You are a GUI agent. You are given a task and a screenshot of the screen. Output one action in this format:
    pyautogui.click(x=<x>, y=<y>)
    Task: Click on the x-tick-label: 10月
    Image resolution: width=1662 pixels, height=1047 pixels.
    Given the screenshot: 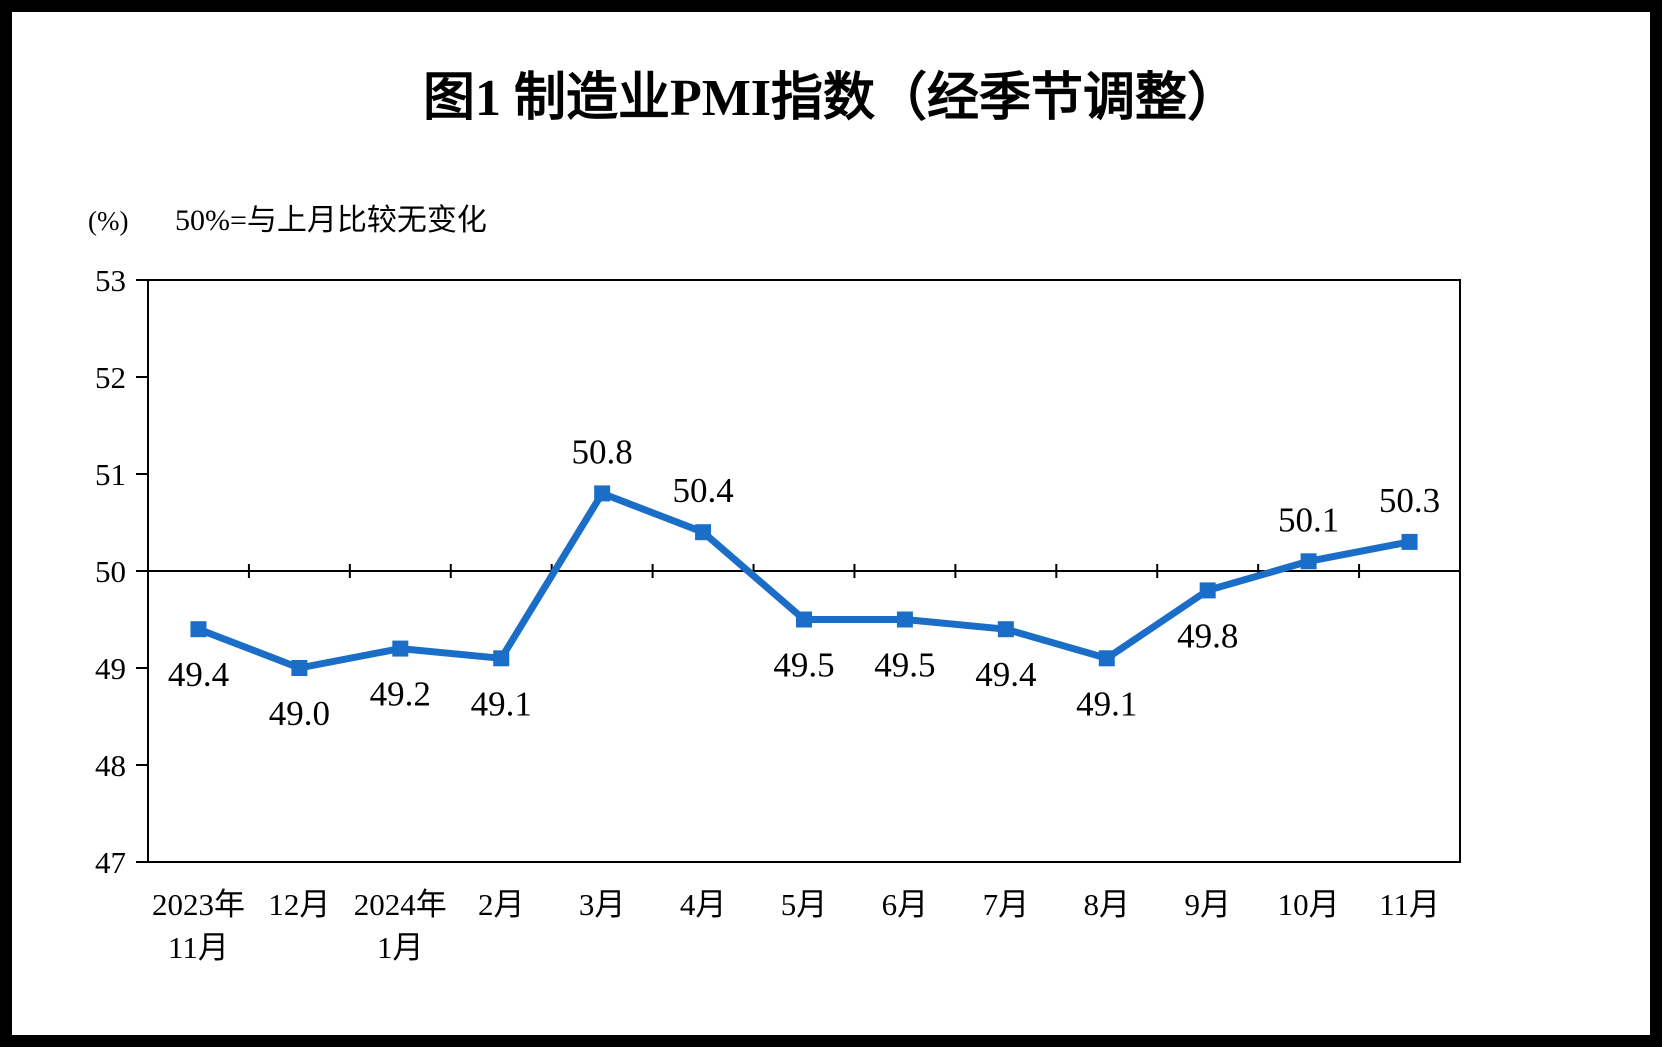 What is the action you would take?
    pyautogui.click(x=1309, y=904)
    